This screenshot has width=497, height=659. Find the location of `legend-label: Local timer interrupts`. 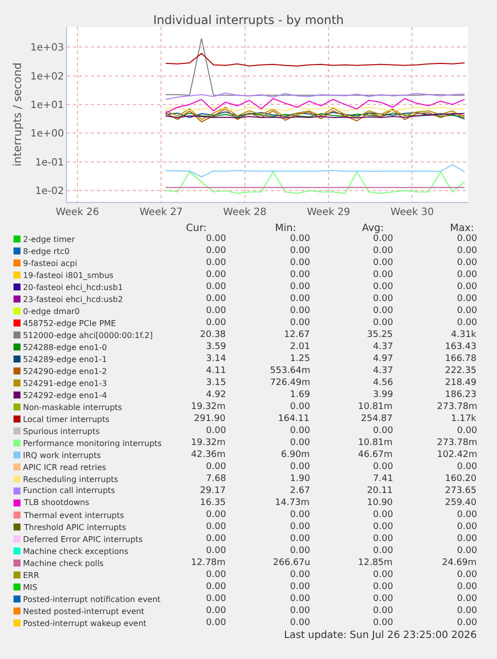

legend-label: Local timer interrupts is located at coordinates (66, 419).